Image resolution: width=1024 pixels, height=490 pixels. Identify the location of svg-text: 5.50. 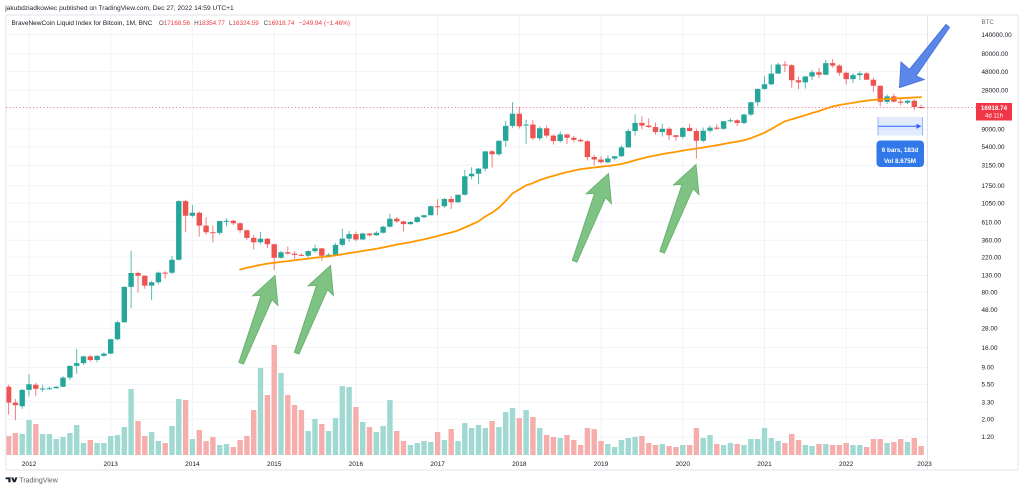
(988, 385).